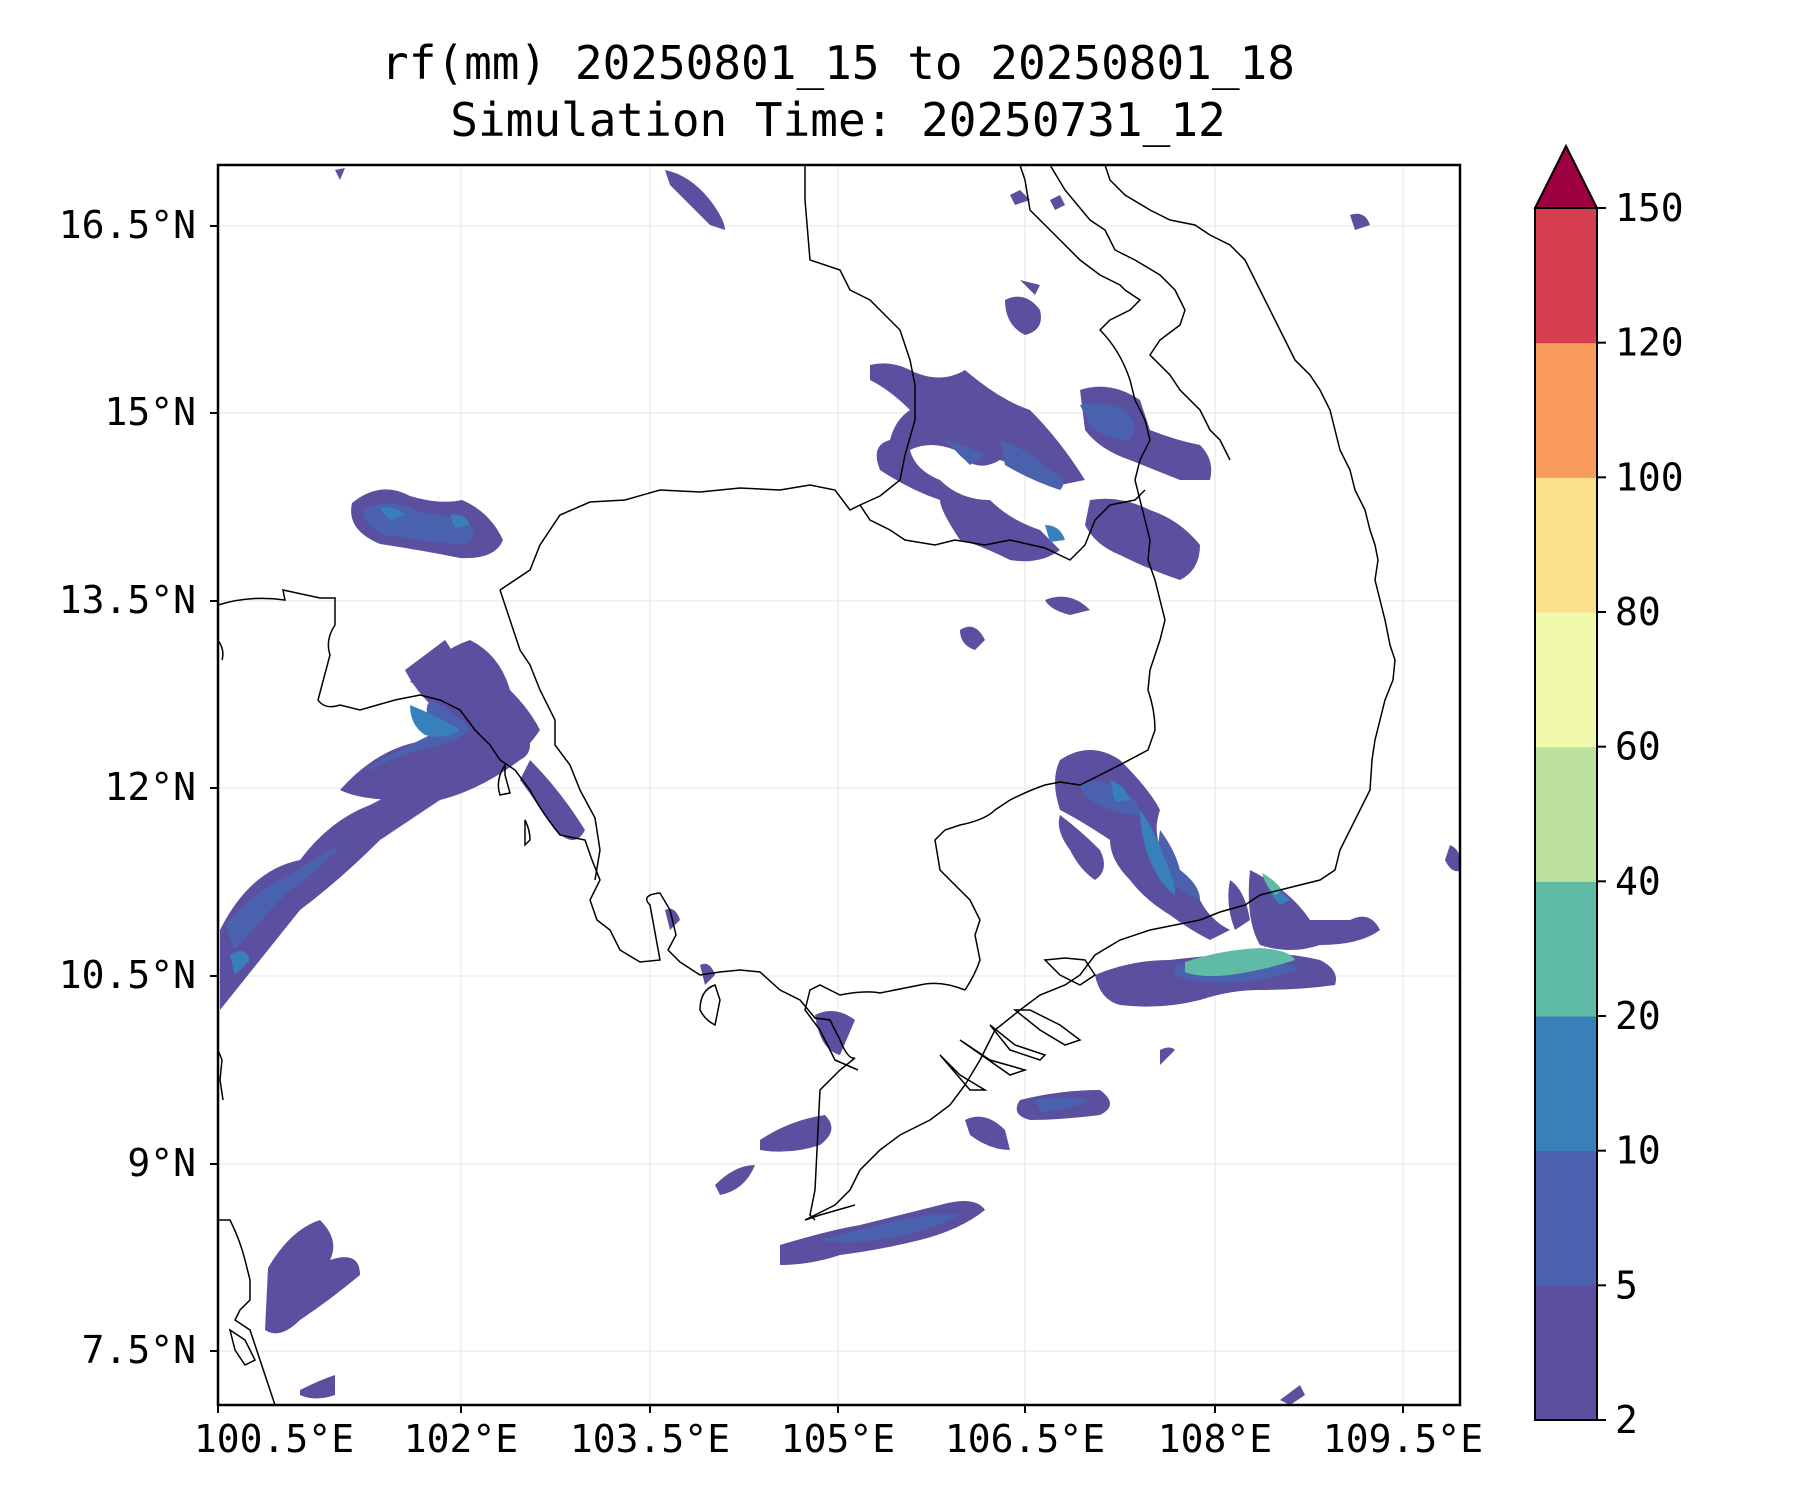  What do you see at coordinates (1638, 1016) in the screenshot?
I see `colorbar-label: 20` at bounding box center [1638, 1016].